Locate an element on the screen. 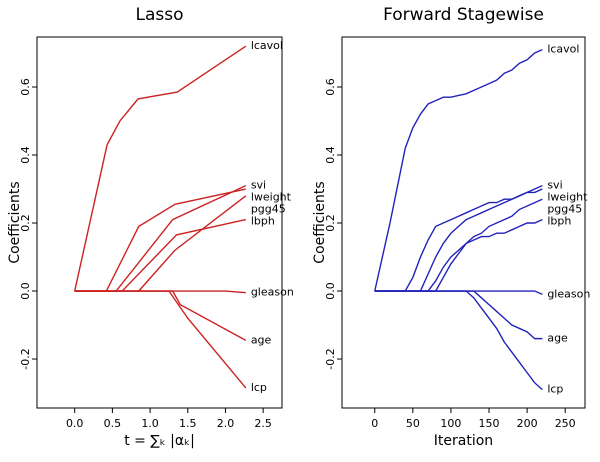 The image size is (600, 462). x-tick-label: 250 is located at coordinates (565, 423).